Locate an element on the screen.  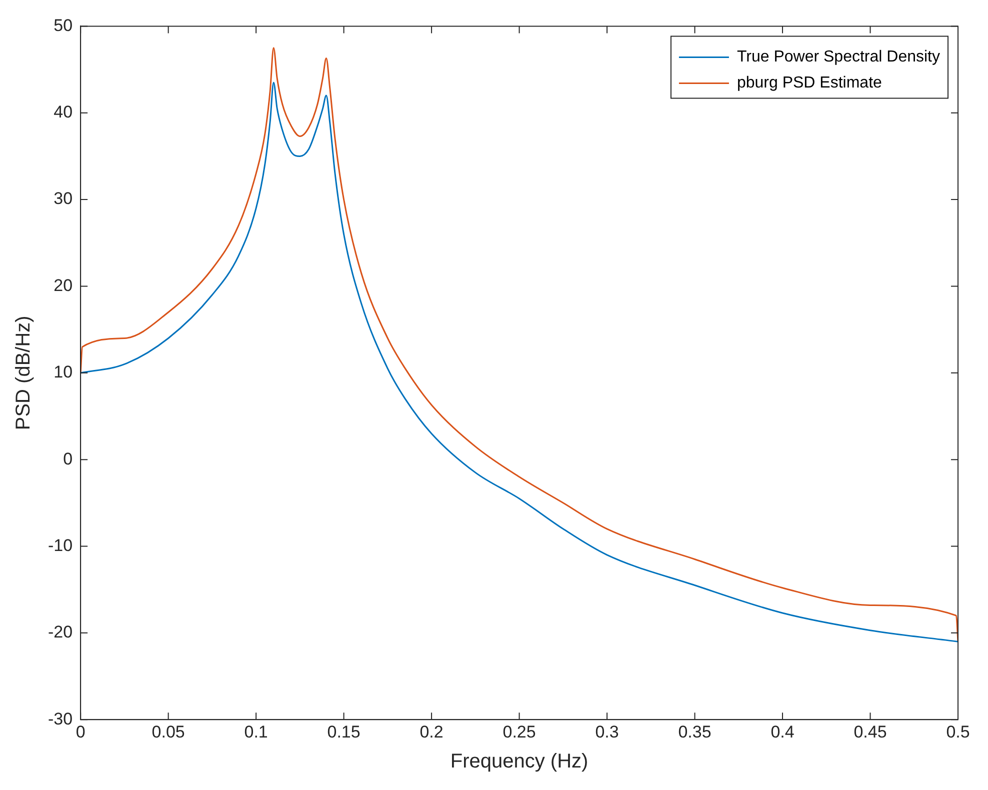
y-tick-label: 30 is located at coordinates (63, 198).